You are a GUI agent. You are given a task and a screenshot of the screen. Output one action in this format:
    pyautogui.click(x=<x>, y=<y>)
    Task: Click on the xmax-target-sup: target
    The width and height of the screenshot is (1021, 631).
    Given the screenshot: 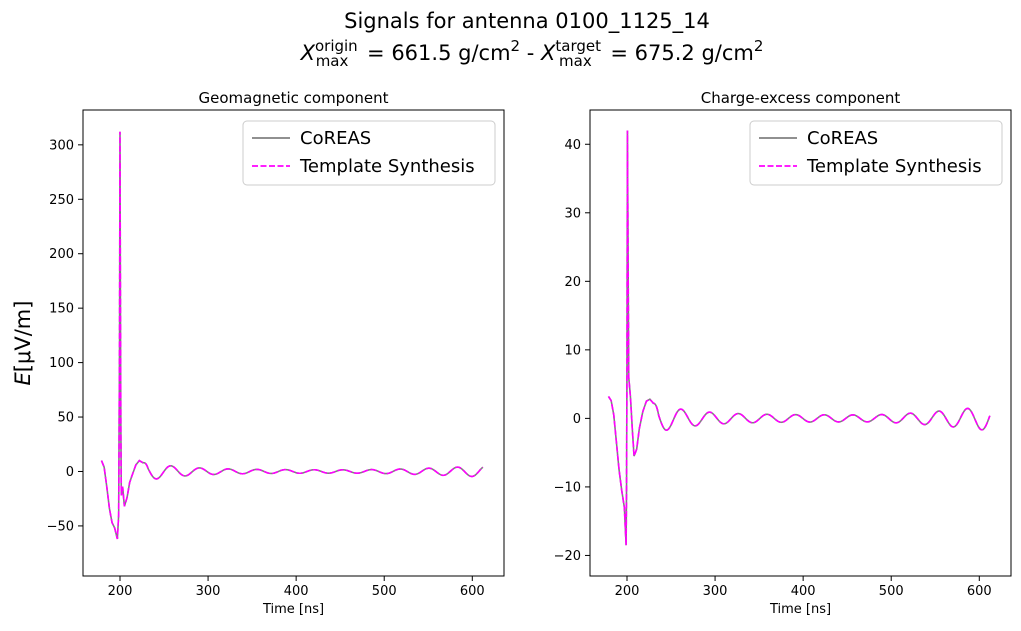 What is the action you would take?
    pyautogui.click(x=578, y=46)
    